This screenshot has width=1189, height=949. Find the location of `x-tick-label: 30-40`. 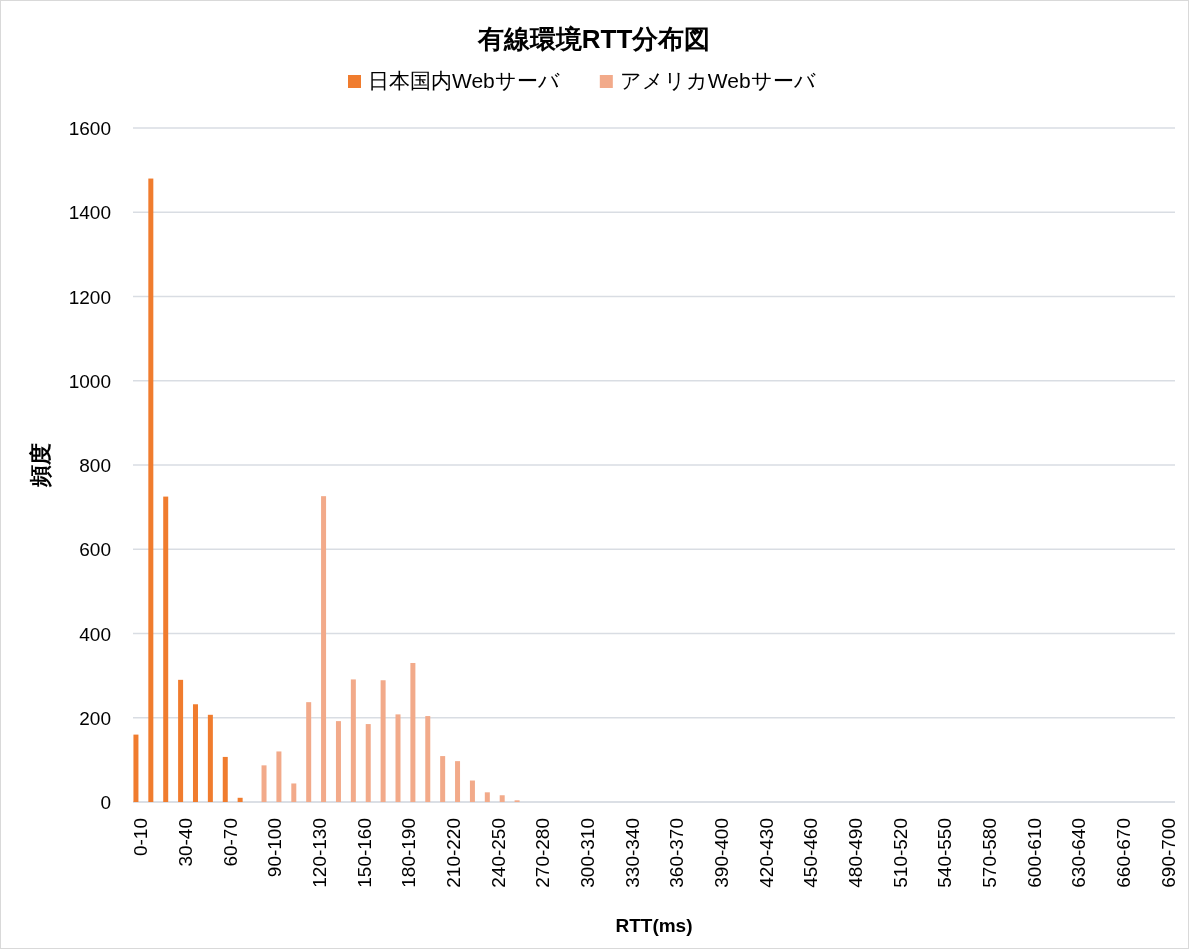

x-tick-label: 30-40 is located at coordinates (186, 842).